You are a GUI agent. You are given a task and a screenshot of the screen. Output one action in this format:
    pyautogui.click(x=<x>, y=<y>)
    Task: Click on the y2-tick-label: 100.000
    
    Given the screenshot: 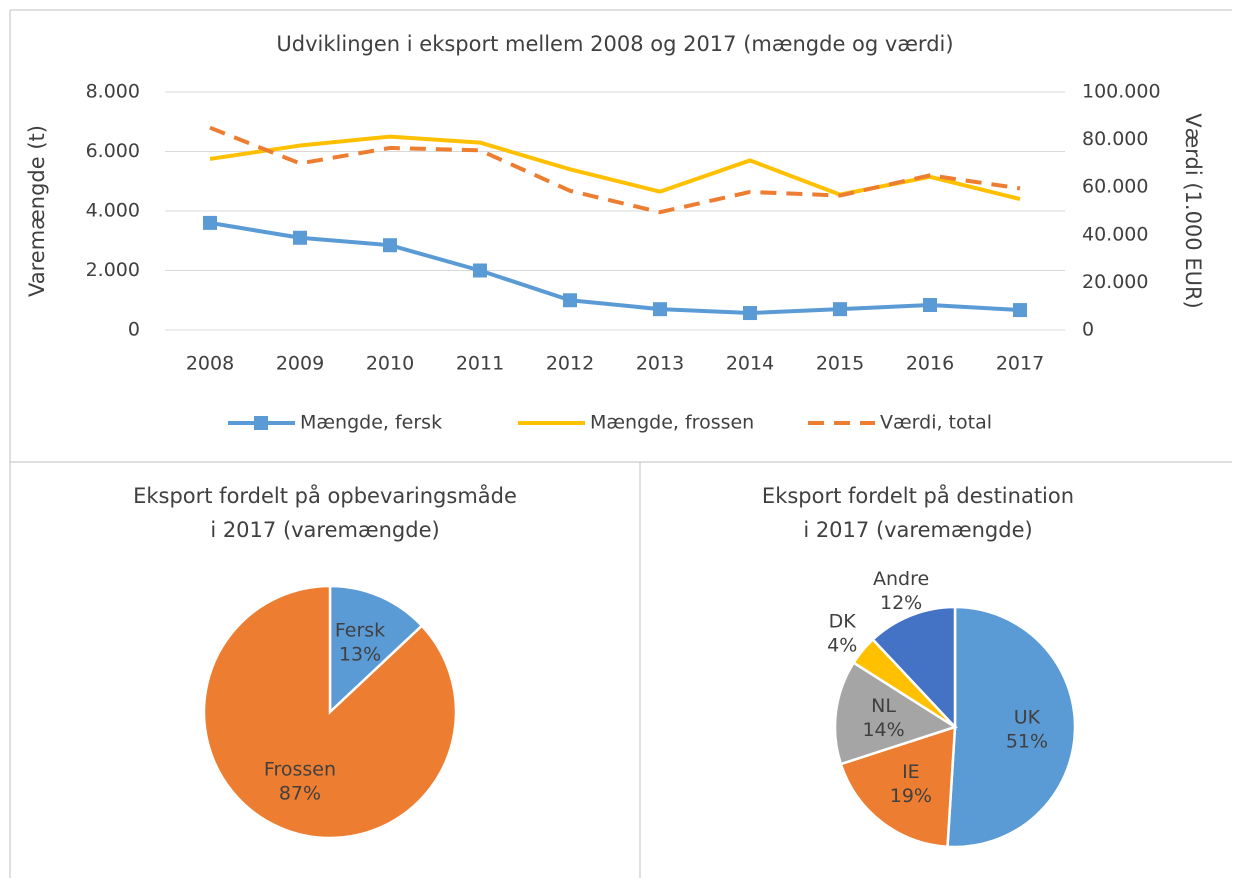 What is the action you would take?
    pyautogui.click(x=1121, y=92)
    